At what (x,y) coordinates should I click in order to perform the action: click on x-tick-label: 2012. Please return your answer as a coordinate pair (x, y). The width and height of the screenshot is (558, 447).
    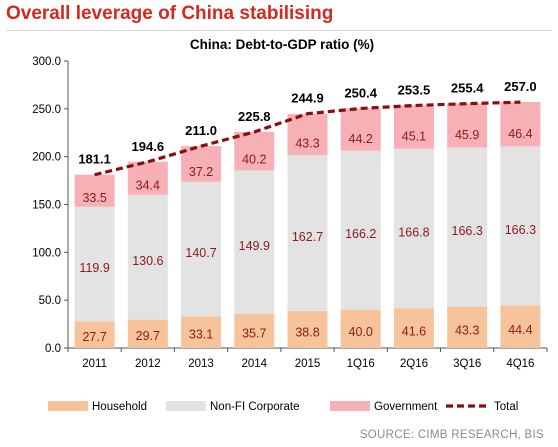
    Looking at the image, I should click on (148, 364).